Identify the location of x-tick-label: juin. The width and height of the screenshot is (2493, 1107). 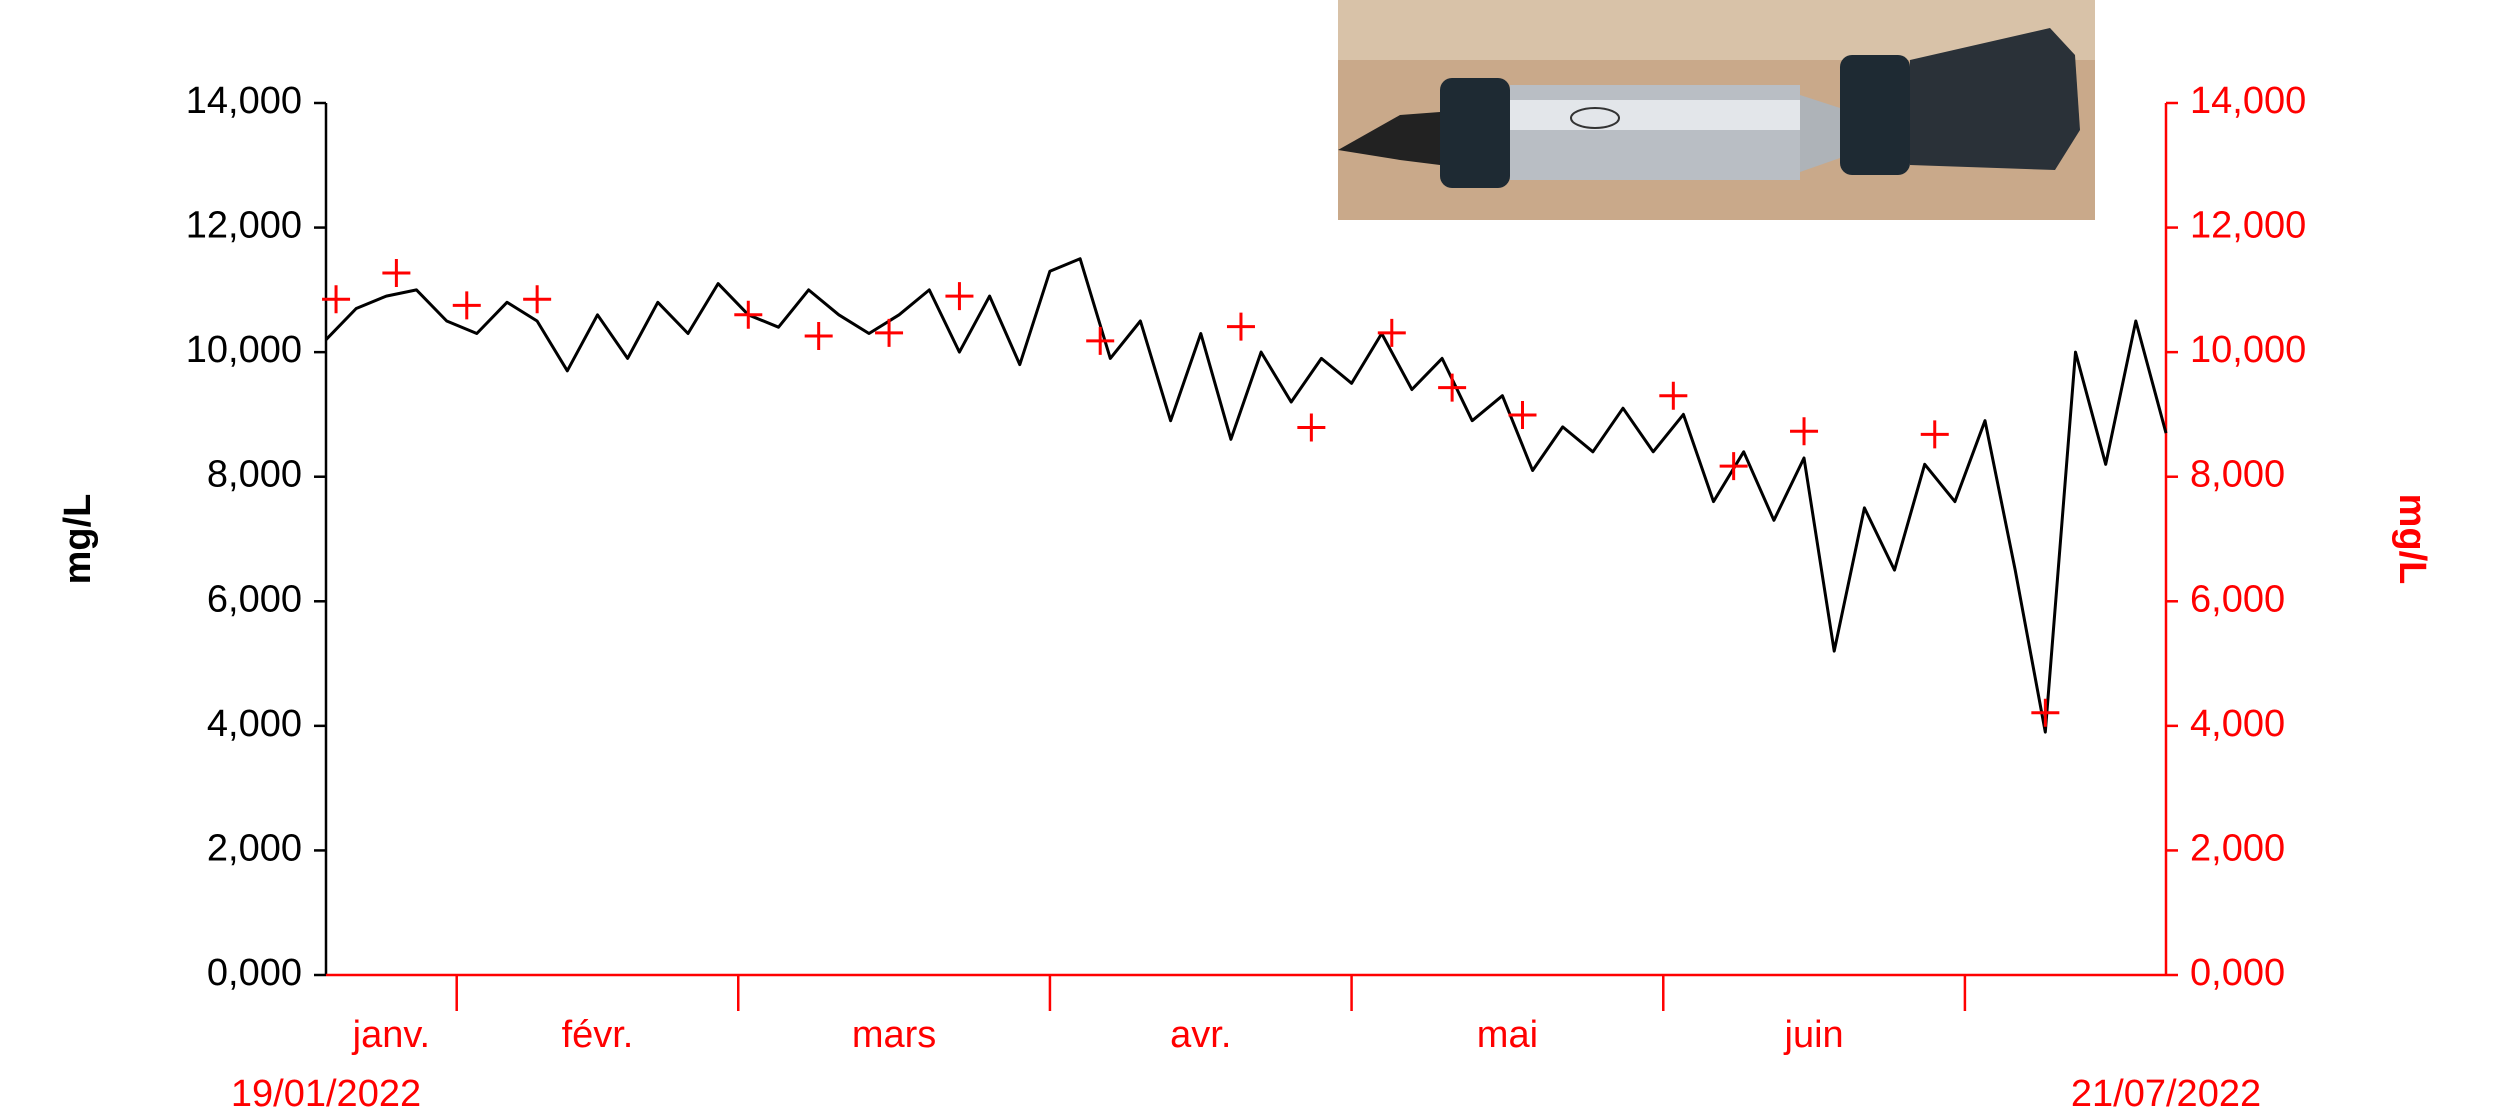
(1814, 1035).